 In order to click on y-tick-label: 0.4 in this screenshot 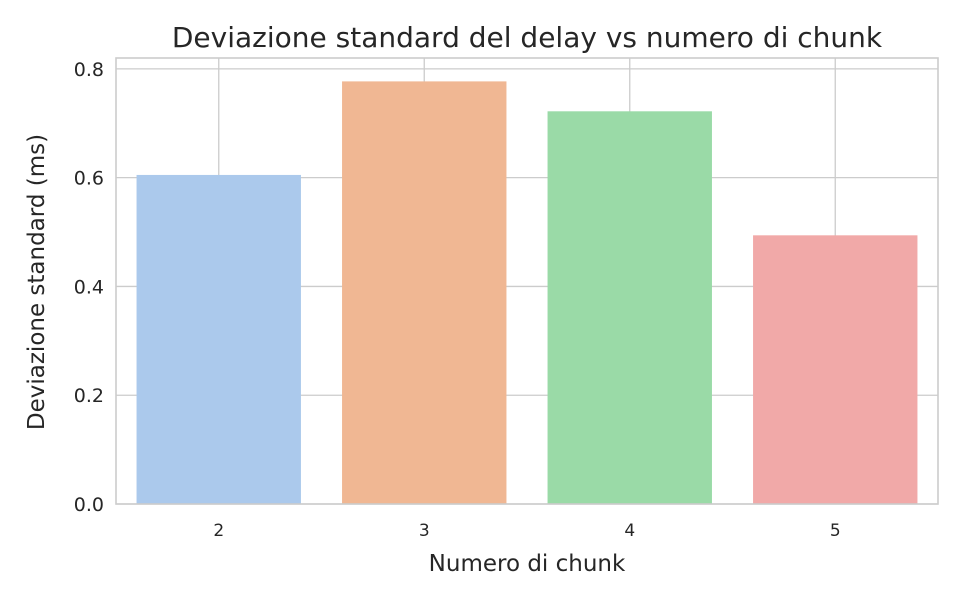, I will do `click(89, 287)`.